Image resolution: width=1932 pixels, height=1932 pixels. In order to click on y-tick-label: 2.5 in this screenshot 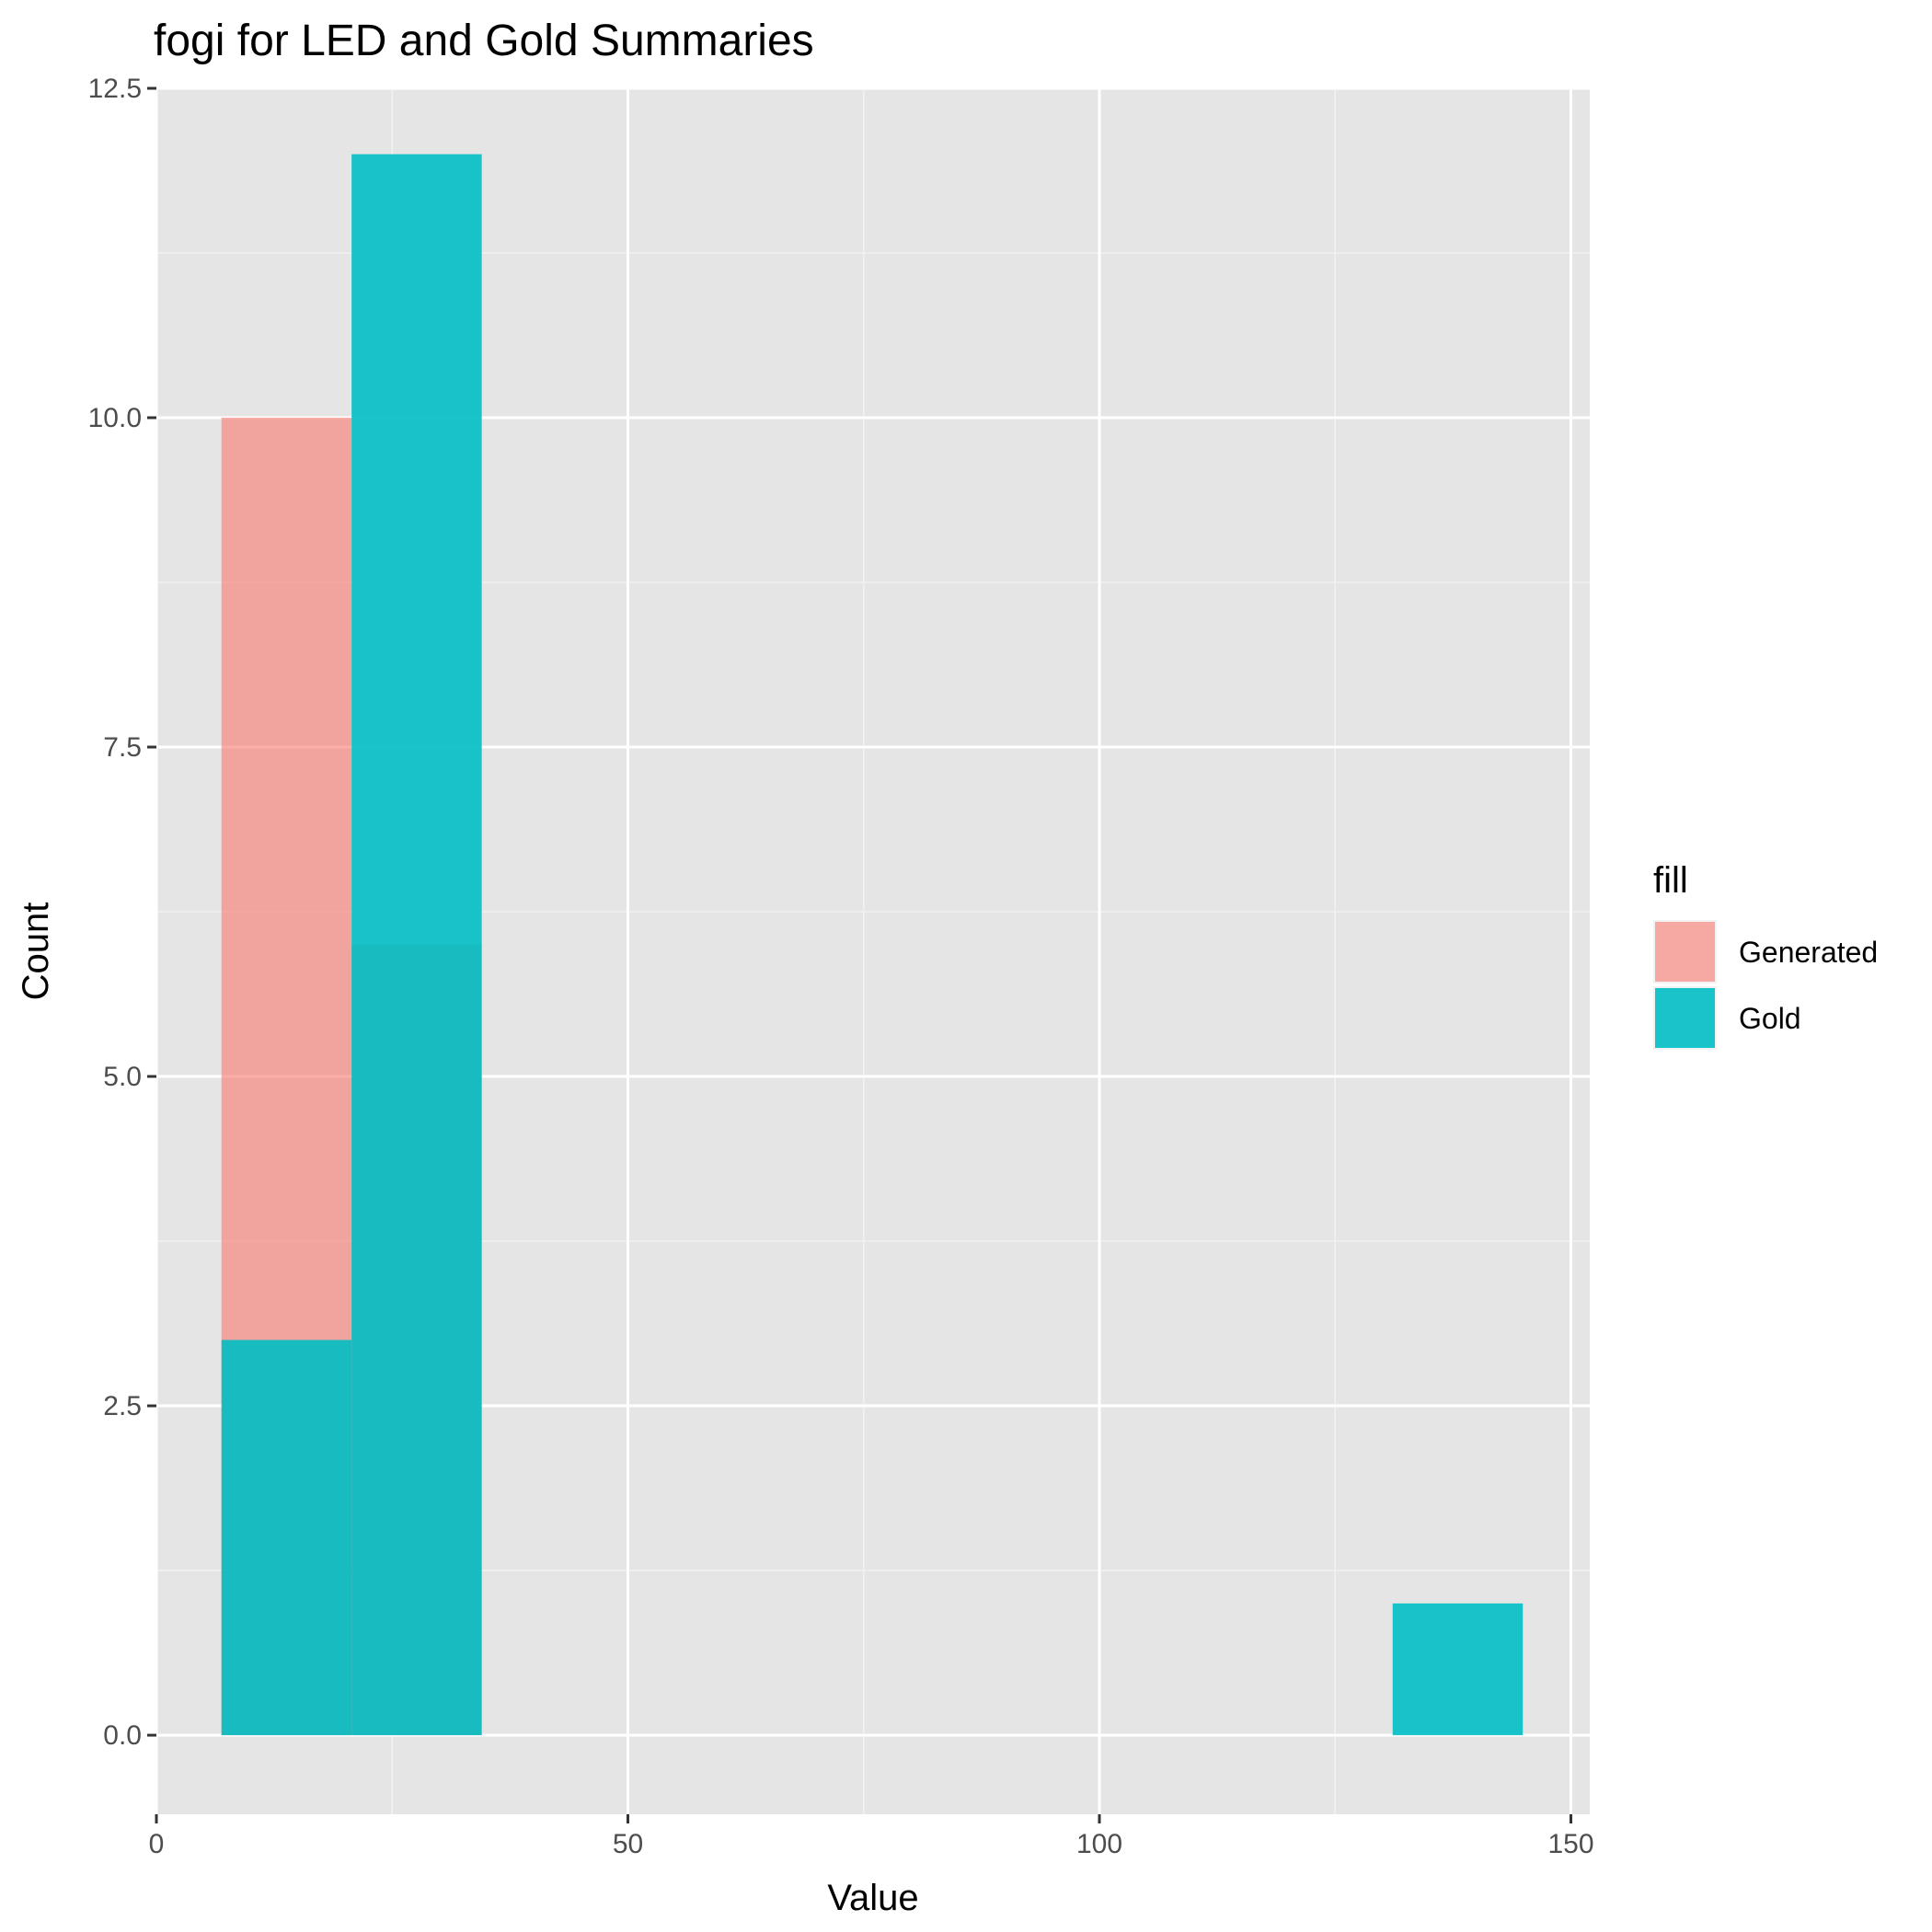, I will do `click(122, 1406)`.